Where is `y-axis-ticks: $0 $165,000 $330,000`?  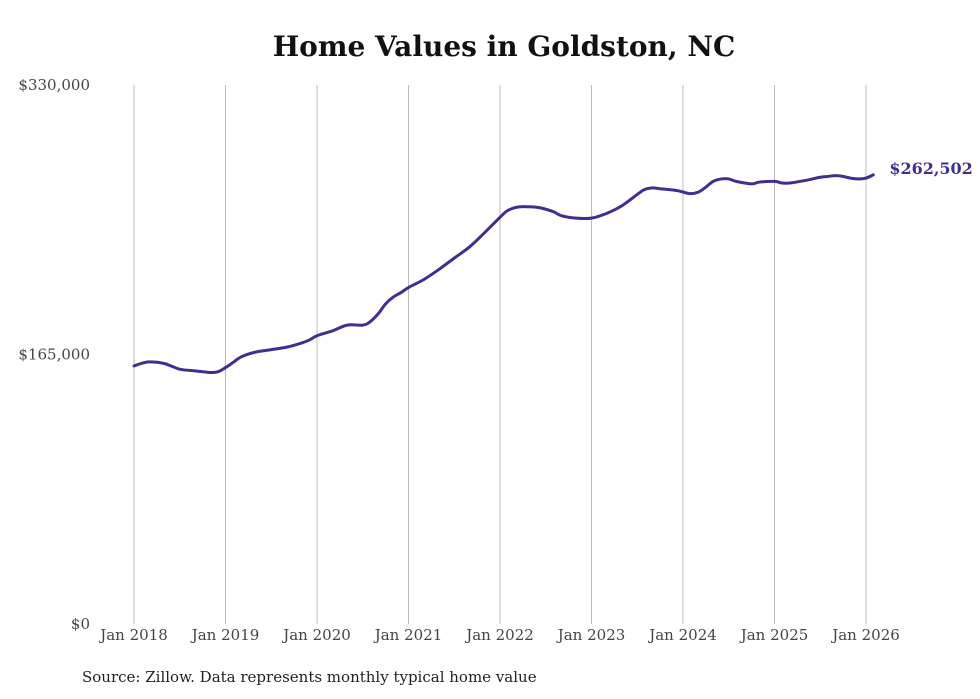 y-axis-ticks: $0 $165,000 $330,000 is located at coordinates (54, 354).